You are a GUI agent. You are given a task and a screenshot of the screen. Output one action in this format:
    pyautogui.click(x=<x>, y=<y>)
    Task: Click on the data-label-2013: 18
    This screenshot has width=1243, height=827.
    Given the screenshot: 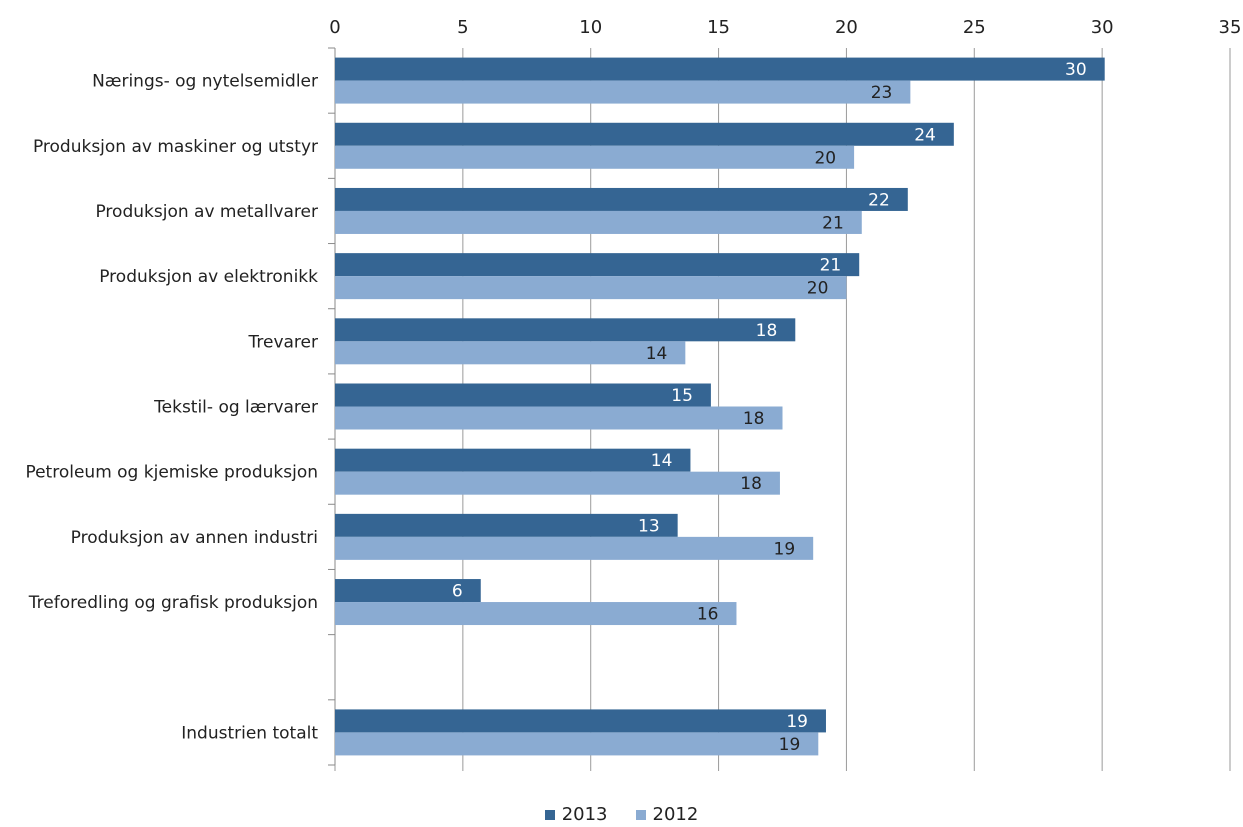 What is the action you would take?
    pyautogui.click(x=767, y=331)
    